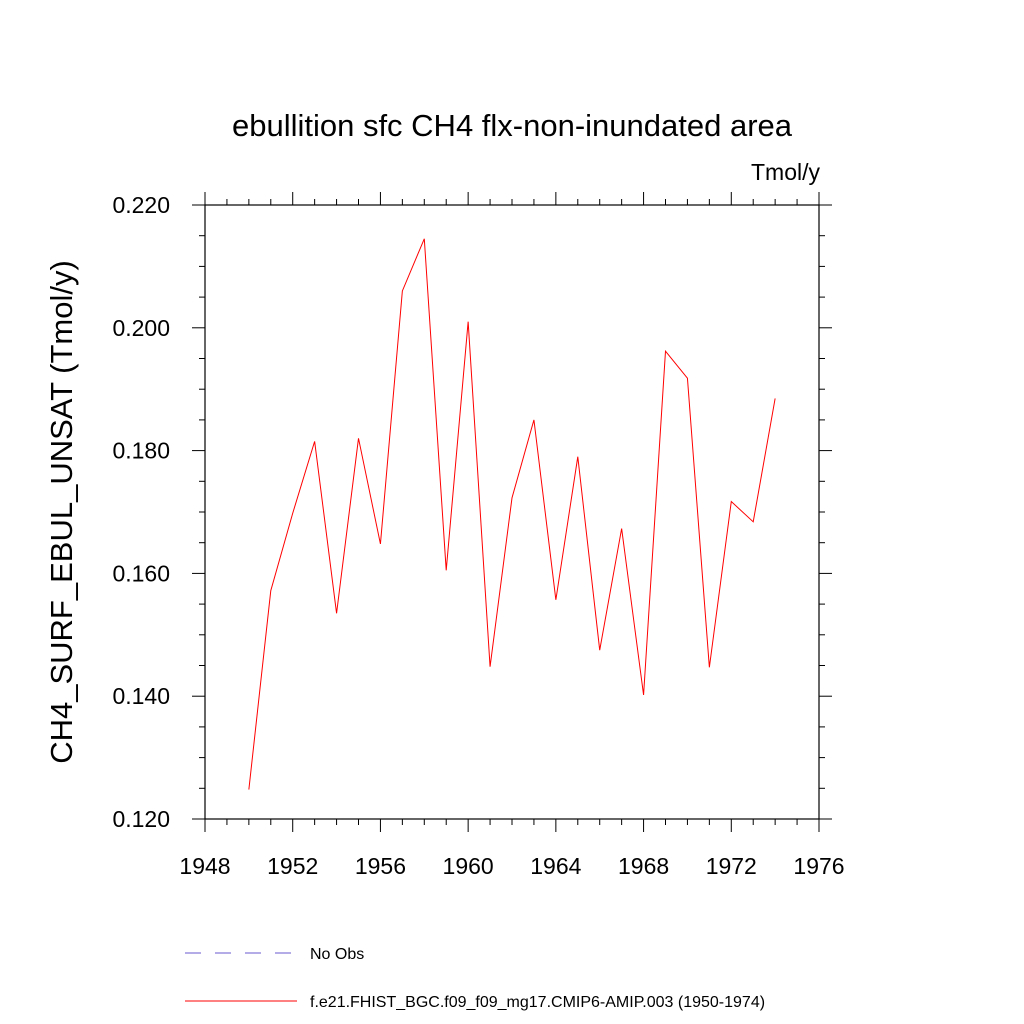 The height and width of the screenshot is (1024, 1024). What do you see at coordinates (786, 172) in the screenshot?
I see `units-label: Tmol/y` at bounding box center [786, 172].